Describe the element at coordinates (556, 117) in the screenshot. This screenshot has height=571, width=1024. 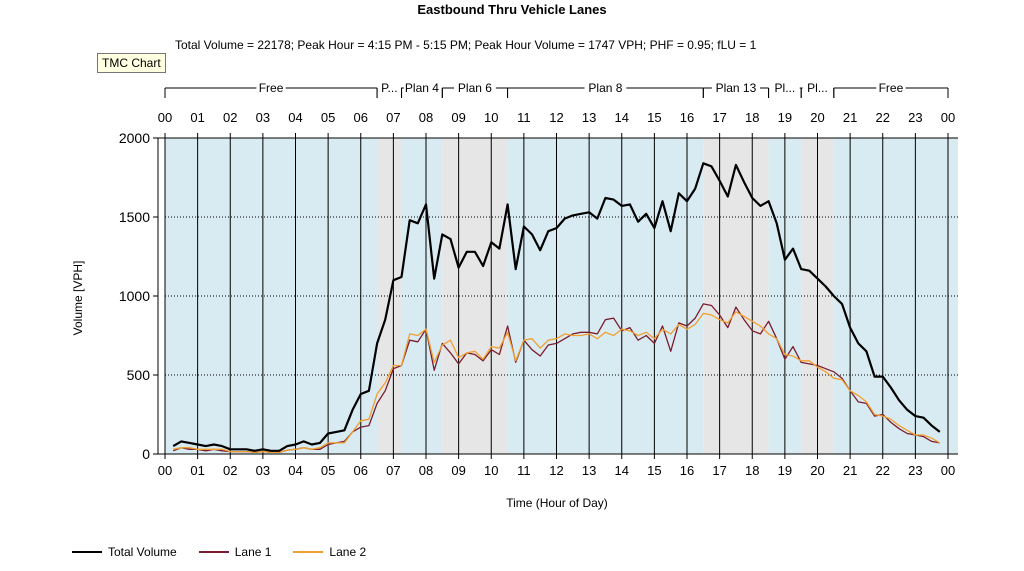
I see `x-tick-label-top: 12` at that location.